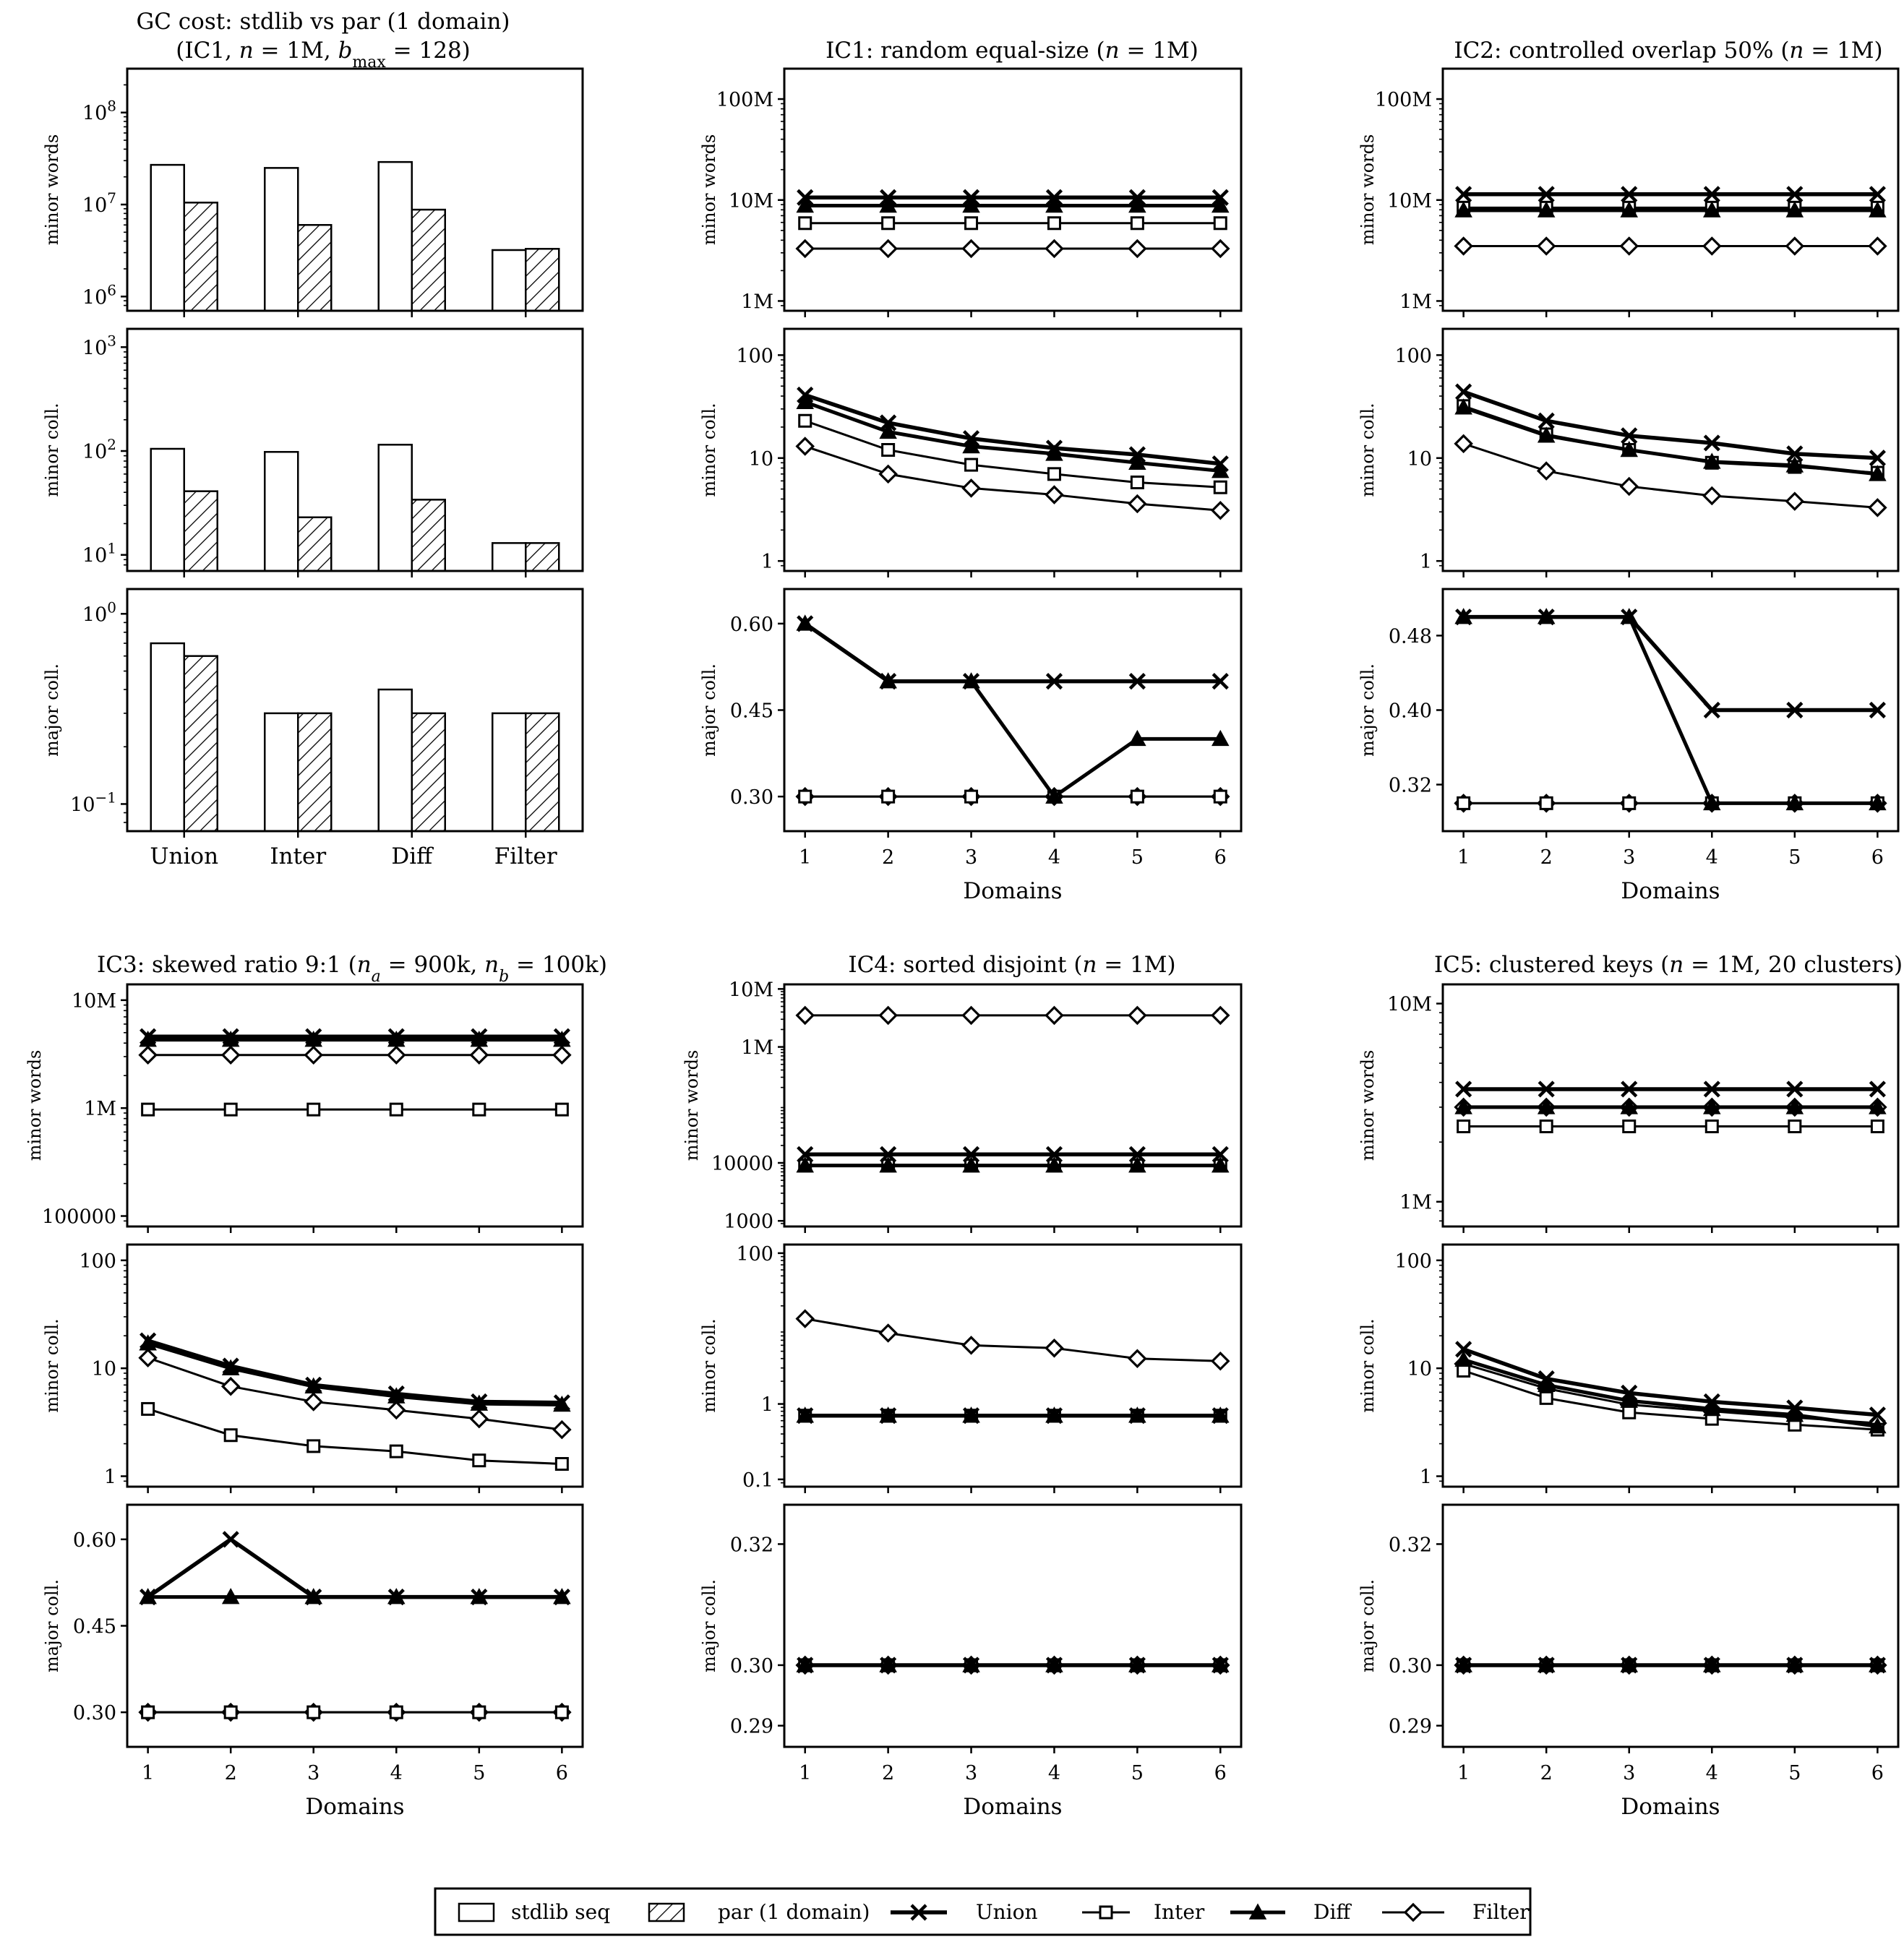 The image size is (1904, 1942). I want to click on gc-minor-coll-ytick-label: 101, so click(99, 553).